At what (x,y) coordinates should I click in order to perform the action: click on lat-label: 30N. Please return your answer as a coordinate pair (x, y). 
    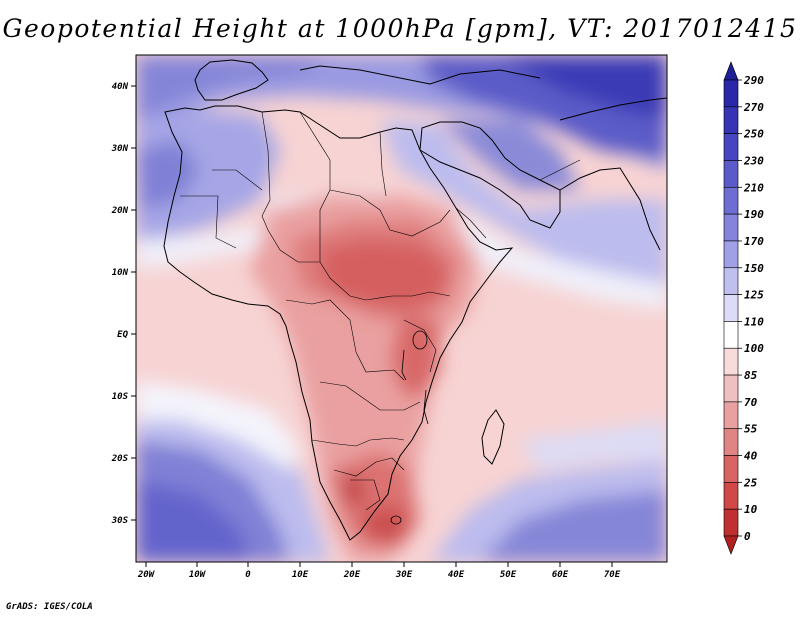
    Looking at the image, I should click on (120, 149).